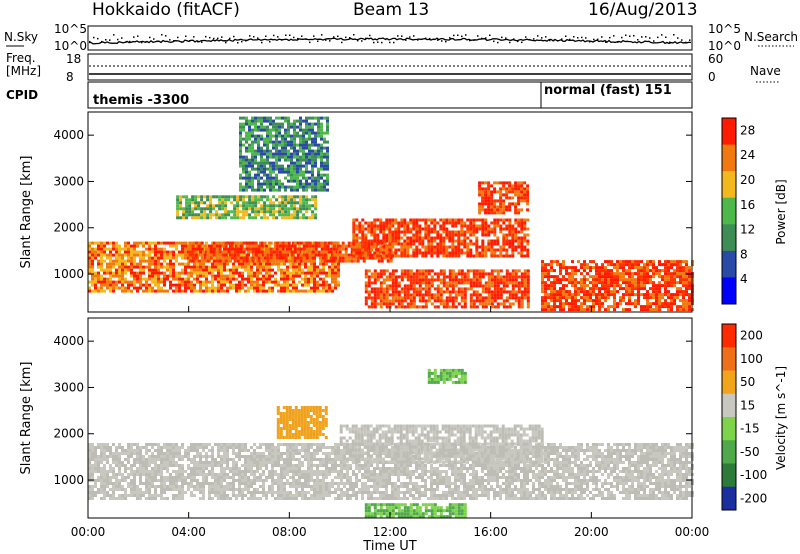  Describe the element at coordinates (765, 71) in the screenshot. I see `nave-label: Nave` at that location.